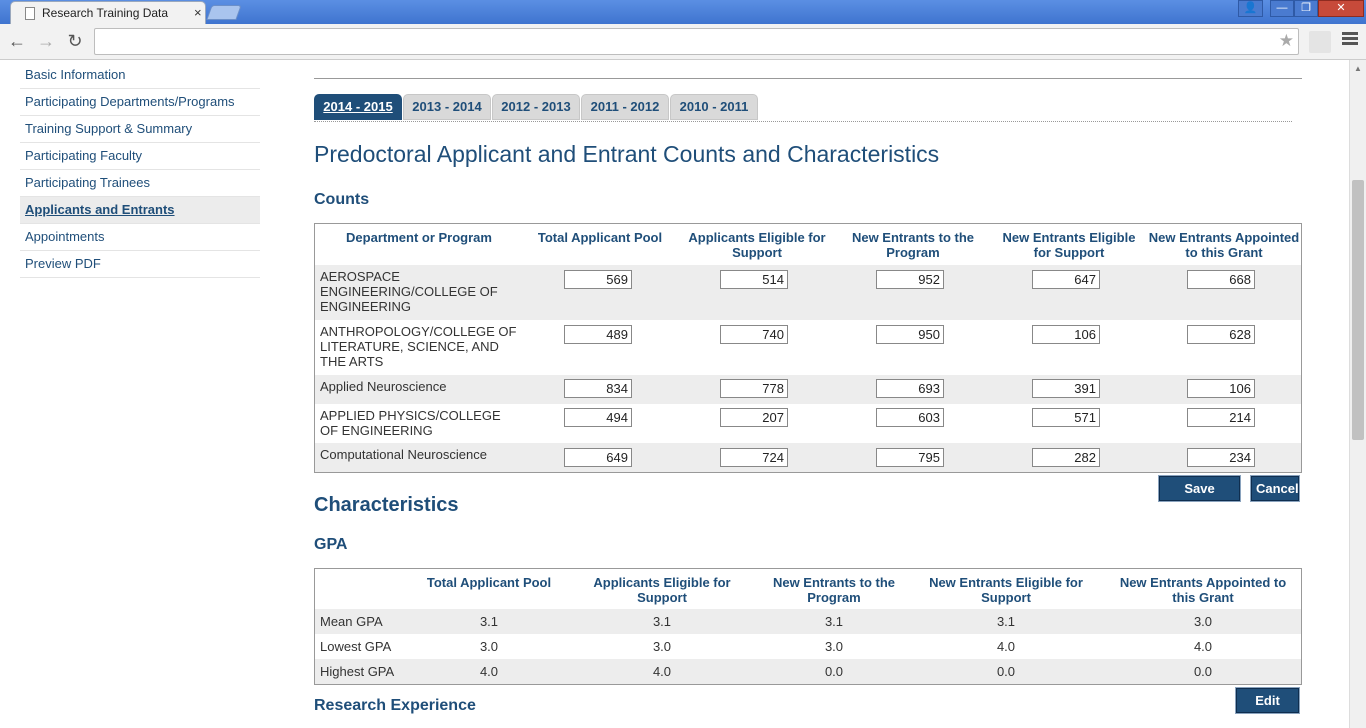 This screenshot has height=728, width=1366. I want to click on gpa-row-label: Highest GPA, so click(357, 671).